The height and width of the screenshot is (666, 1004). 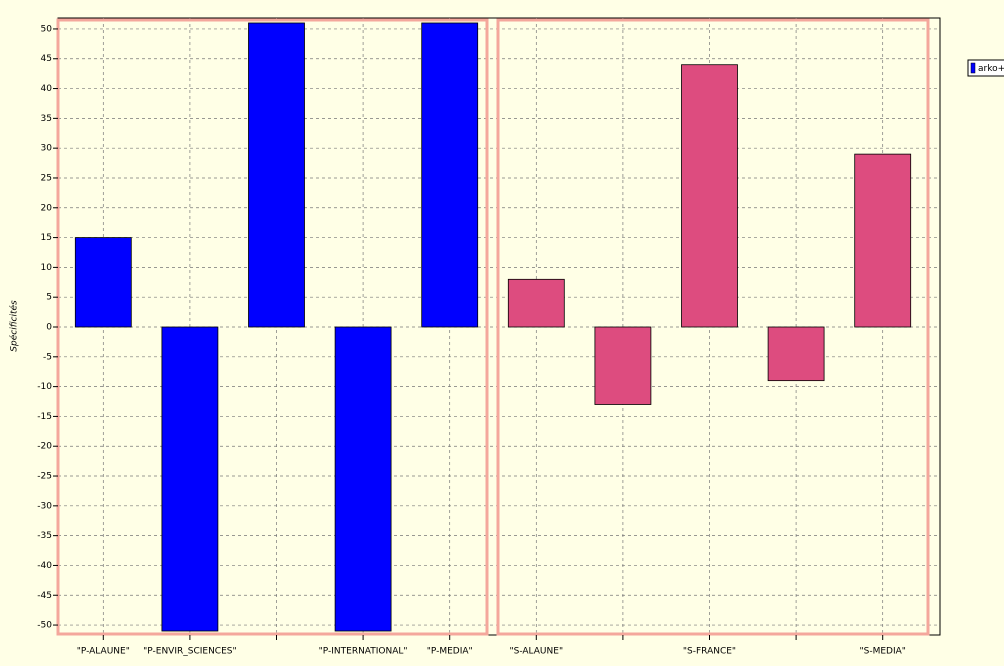 I want to click on y-tick-label: 25, so click(x=46, y=178).